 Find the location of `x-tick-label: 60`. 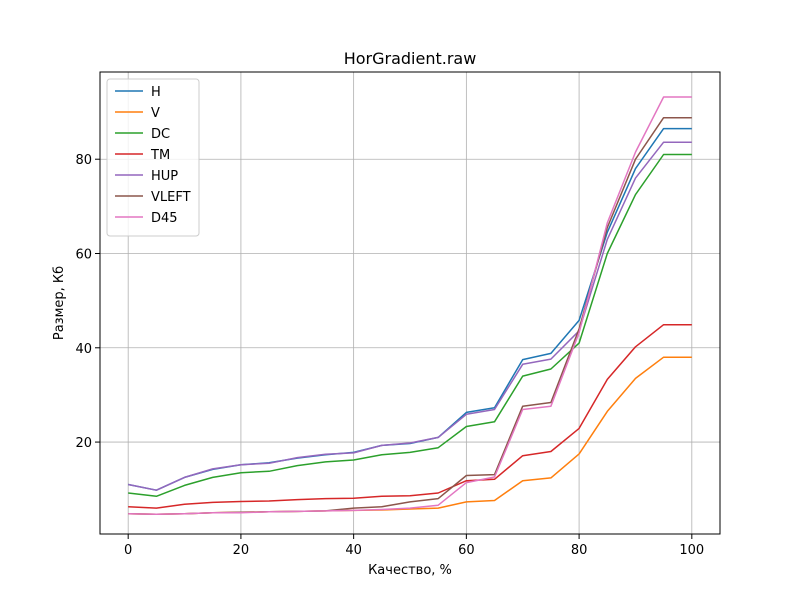

x-tick-label: 60 is located at coordinates (466, 550).